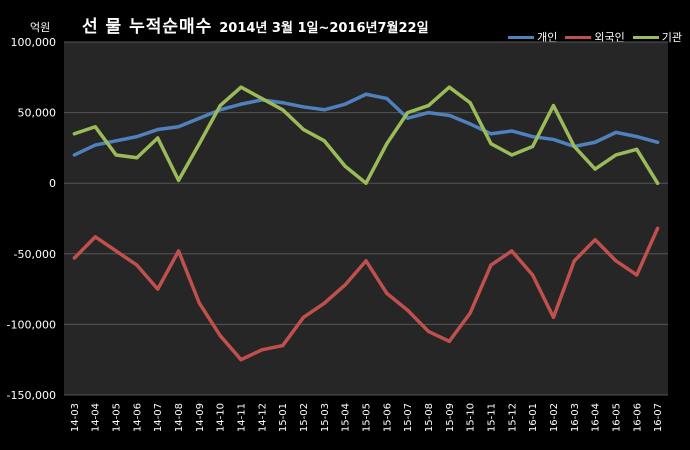  I want to click on x-tick-label: 14-08, so click(179, 417).